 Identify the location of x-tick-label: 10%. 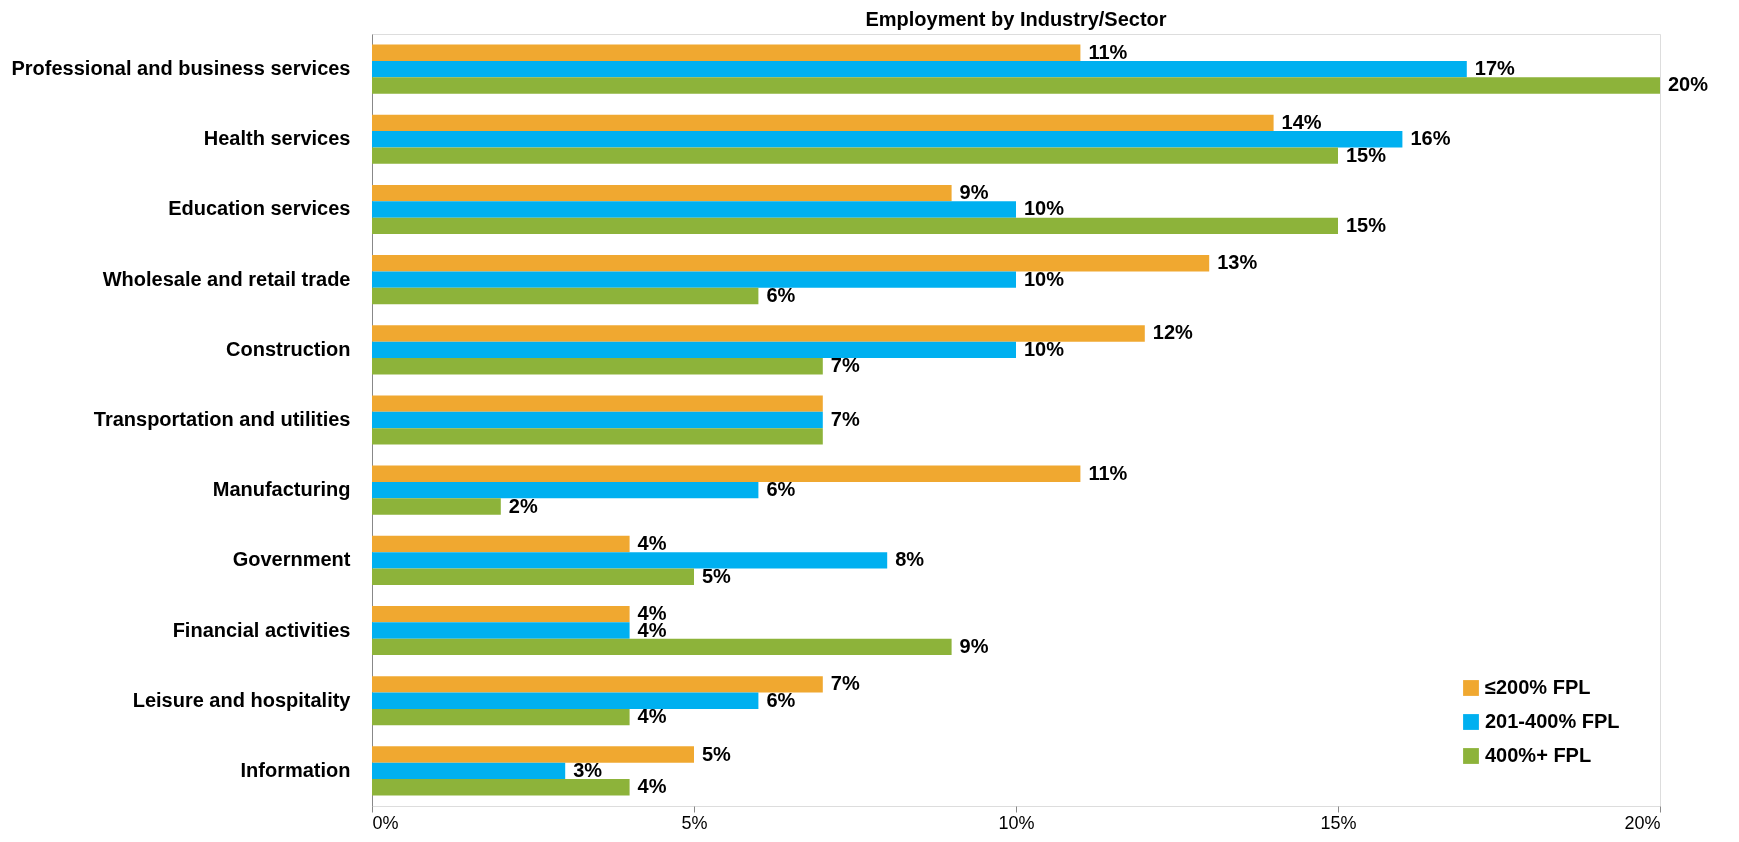
(1016, 822).